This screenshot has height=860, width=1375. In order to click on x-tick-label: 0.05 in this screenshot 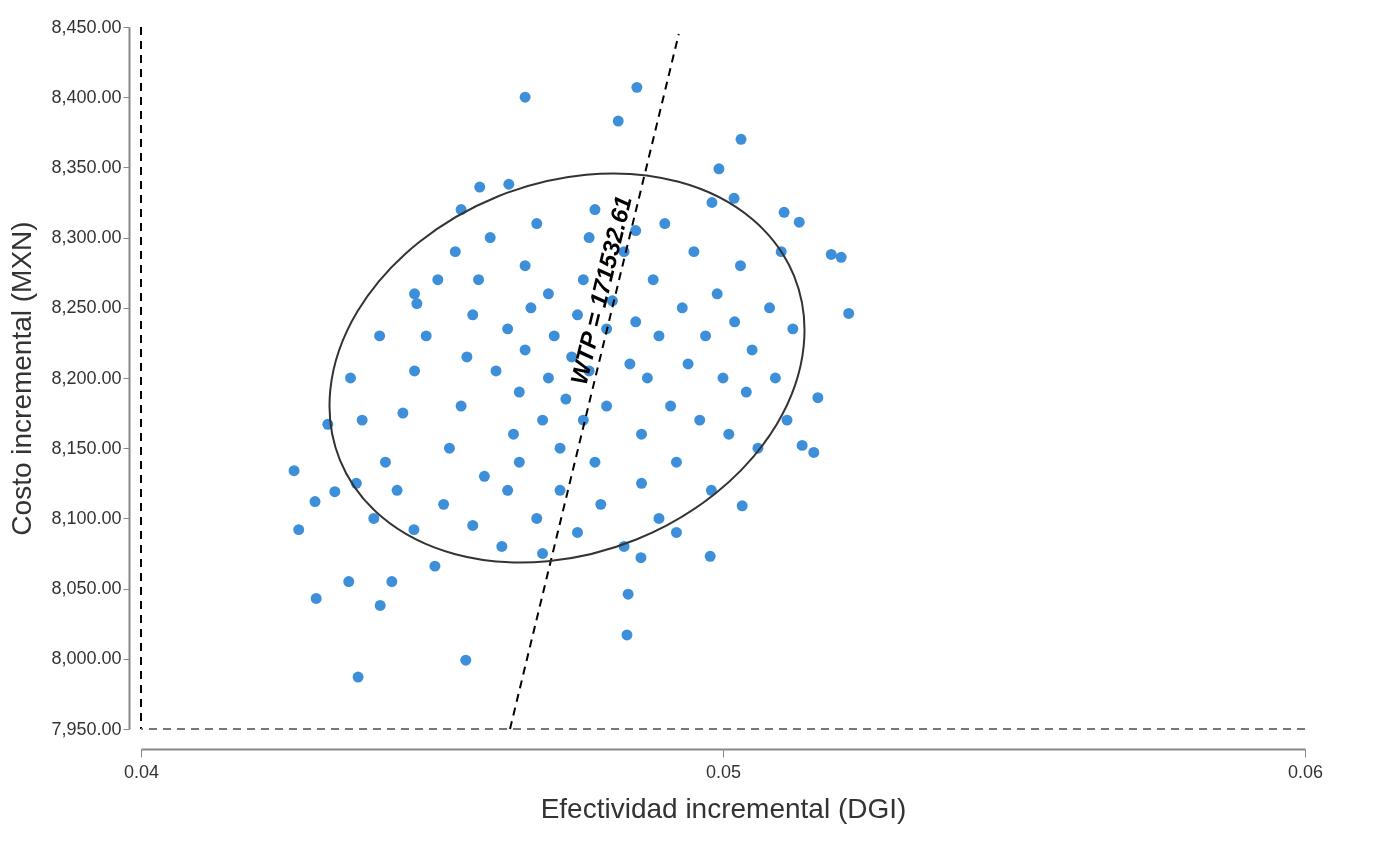, I will do `click(723, 771)`.